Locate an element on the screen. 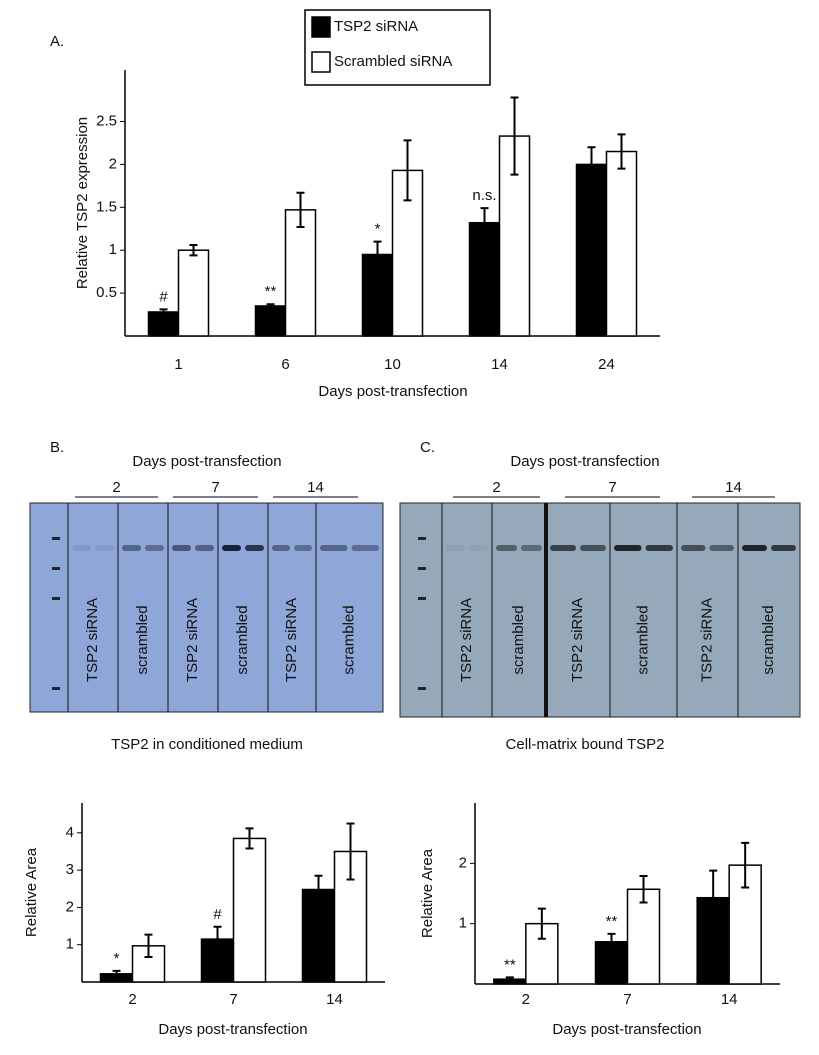 Image resolution: width=819 pixels, height=1055 pixels. y-axis-label: Relative Area is located at coordinates (427, 893).